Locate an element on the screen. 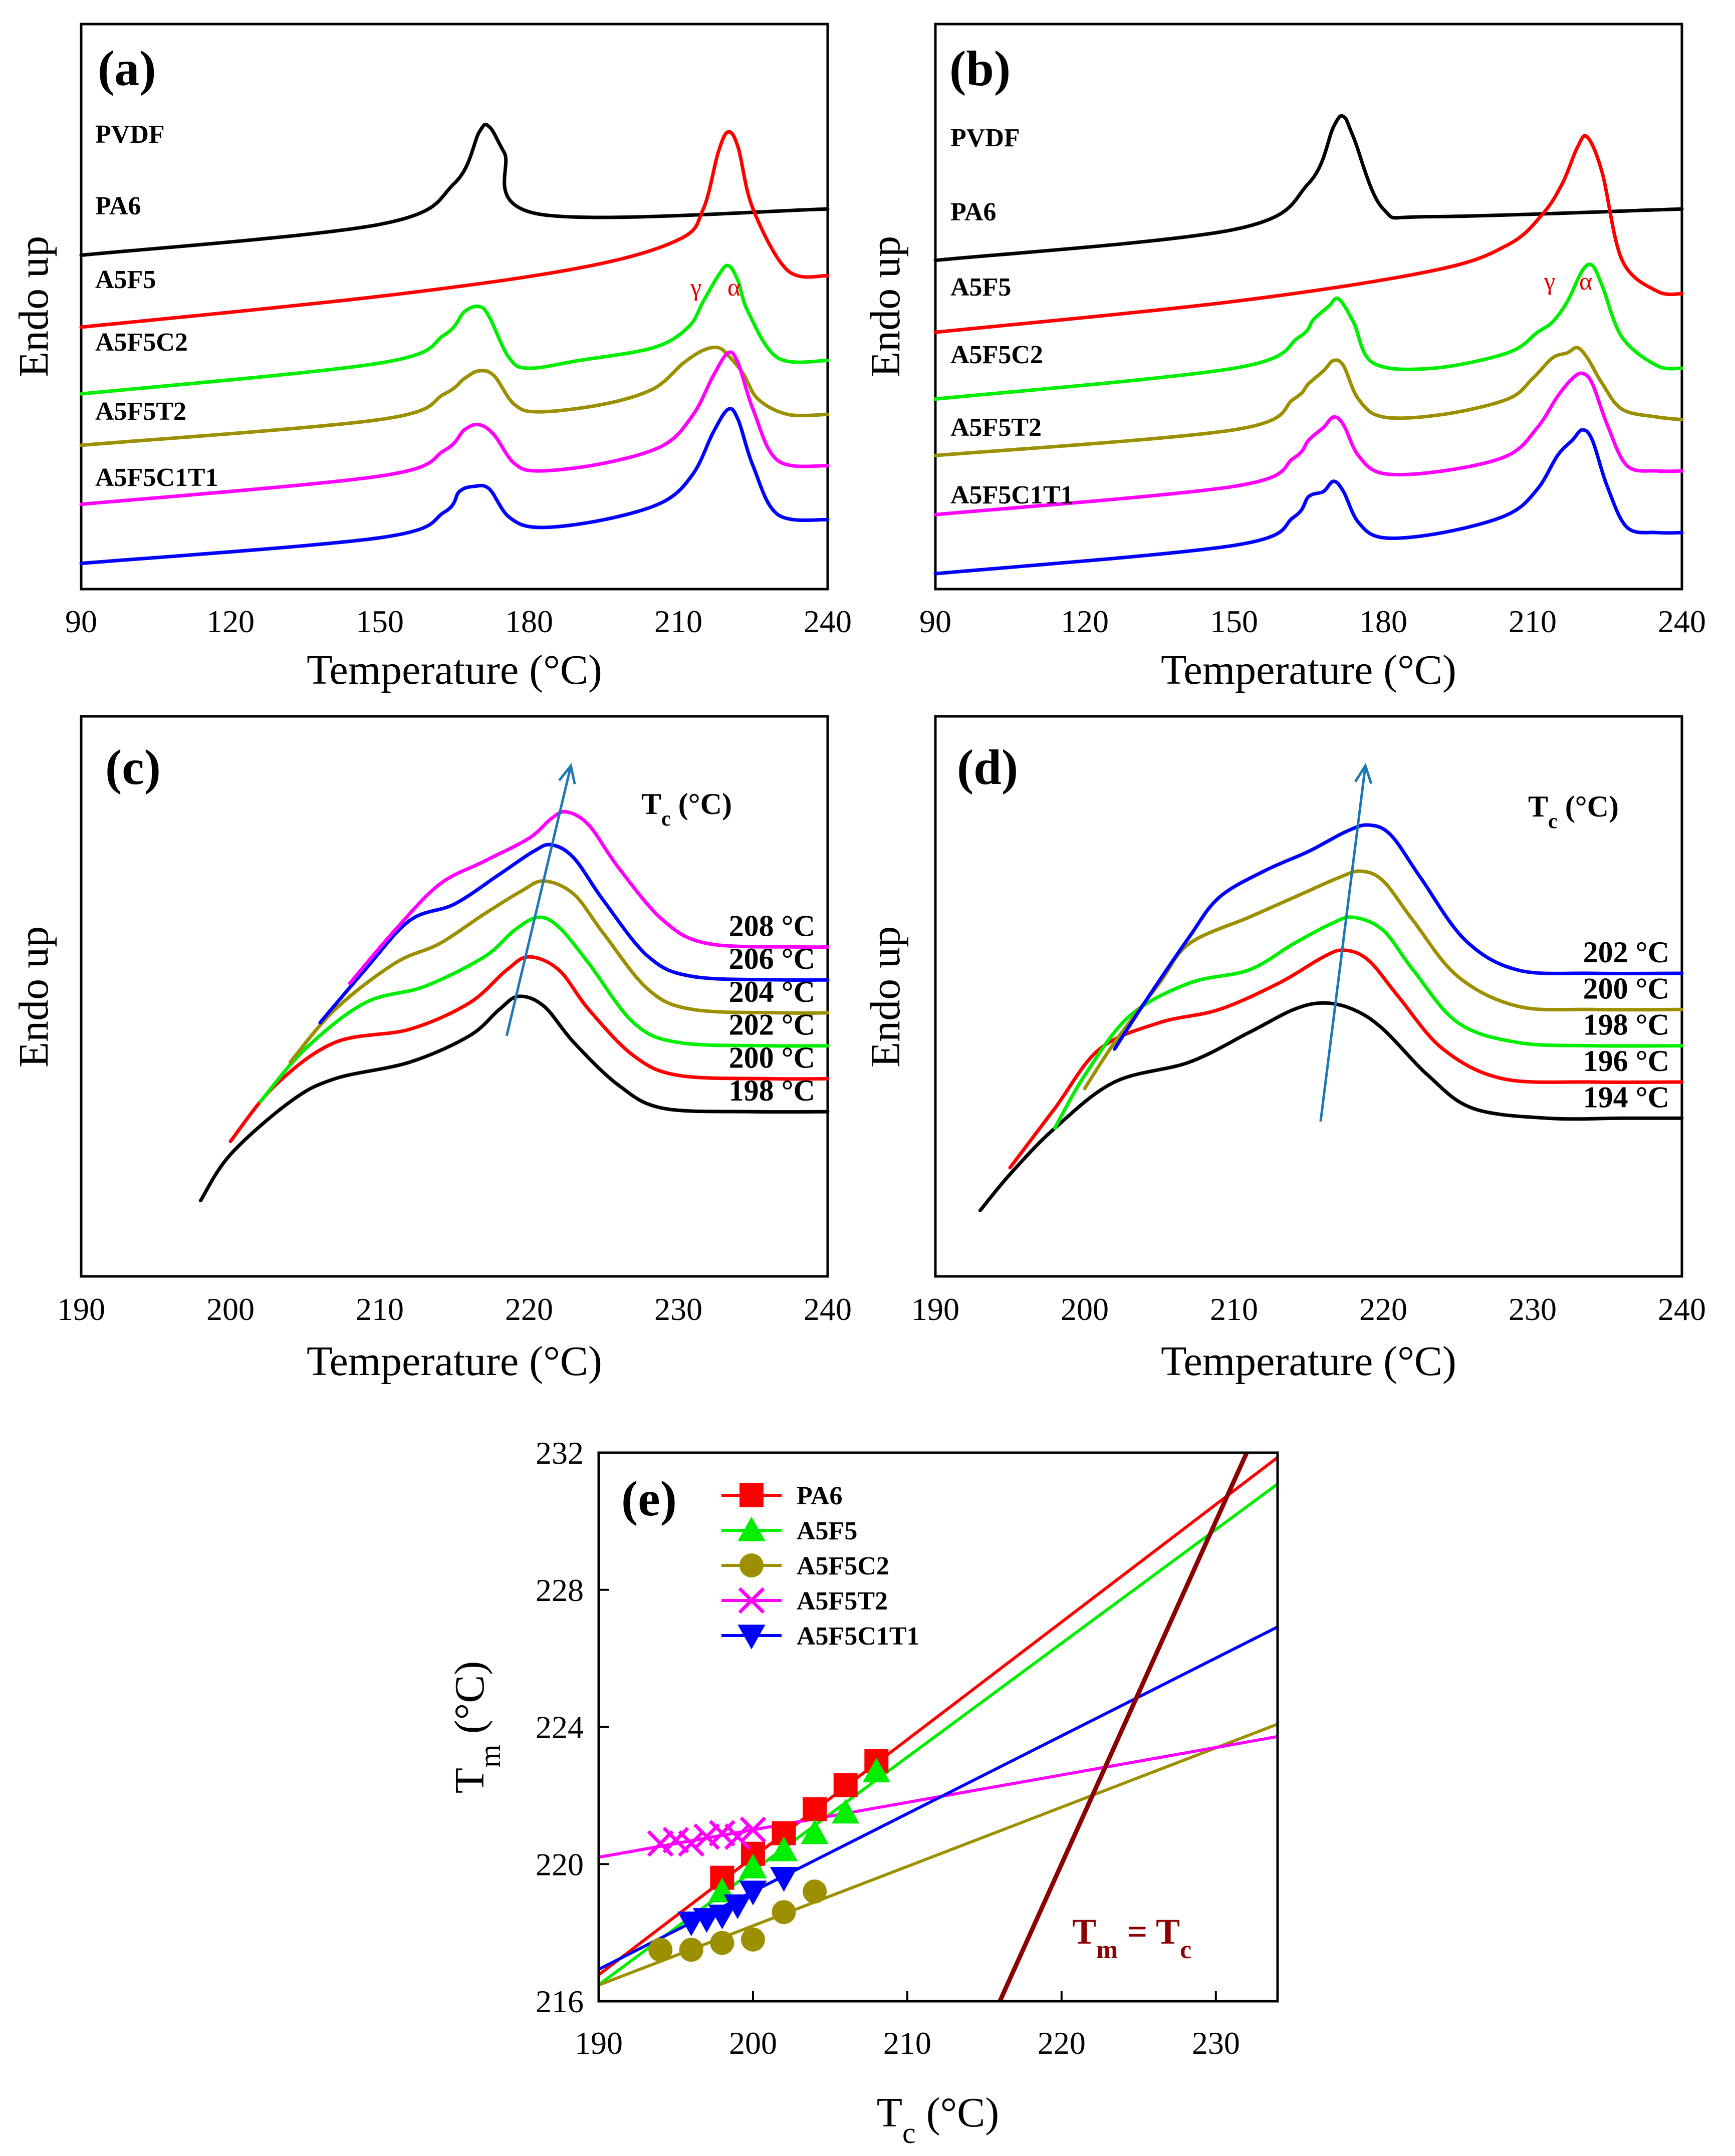  panel-b-label-pvdf: PVDF is located at coordinates (985, 138).